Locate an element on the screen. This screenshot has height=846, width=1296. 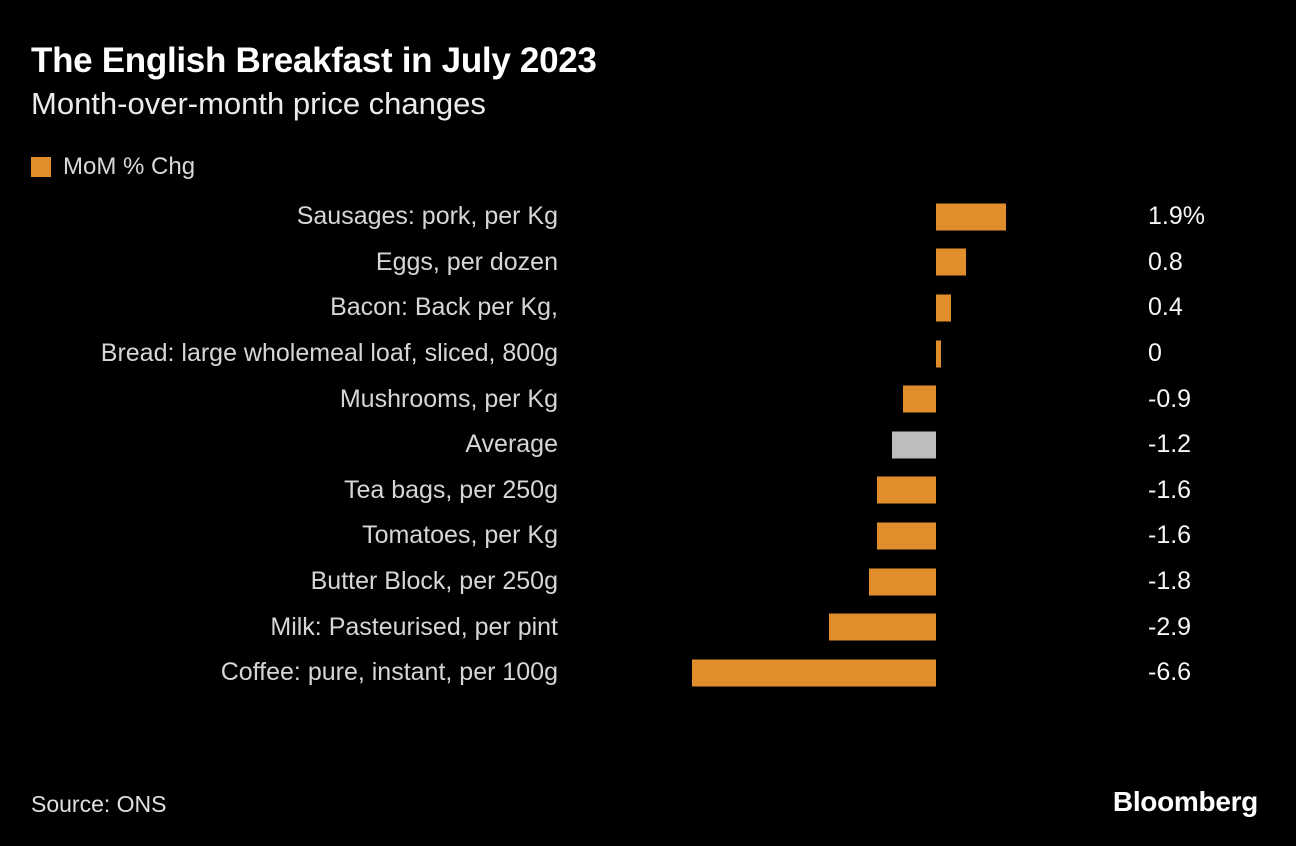
chart-row: Eggs, per dozen 0.8 is located at coordinates (648, 263).